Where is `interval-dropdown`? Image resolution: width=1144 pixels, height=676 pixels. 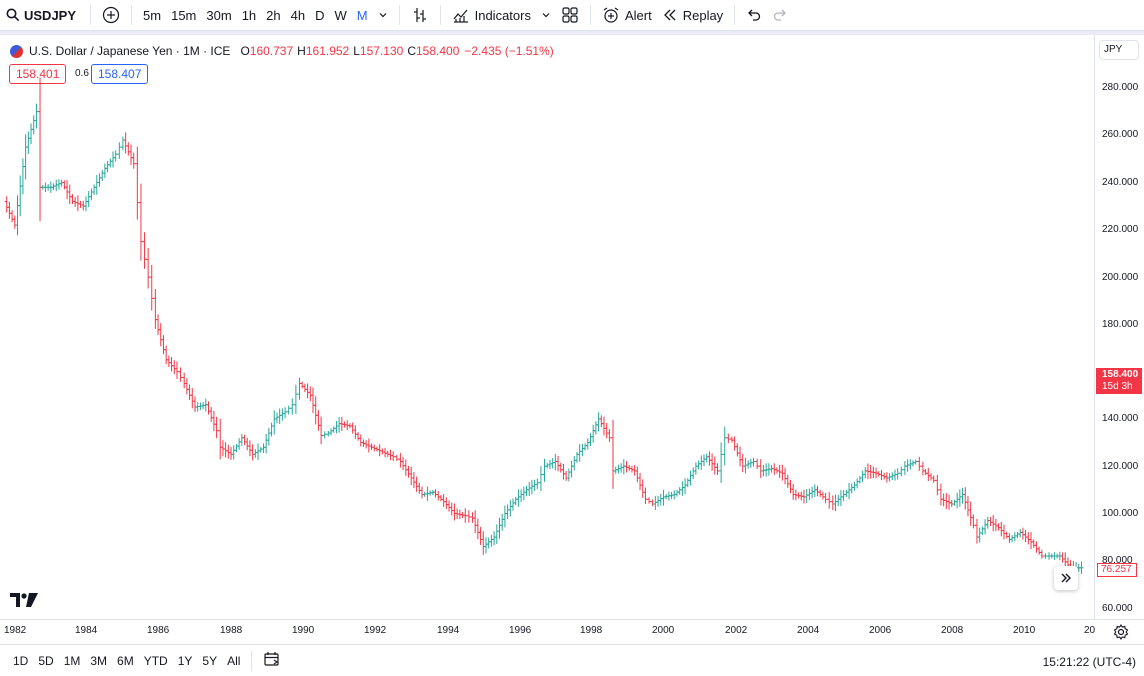
interval-dropdown is located at coordinates (383, 15).